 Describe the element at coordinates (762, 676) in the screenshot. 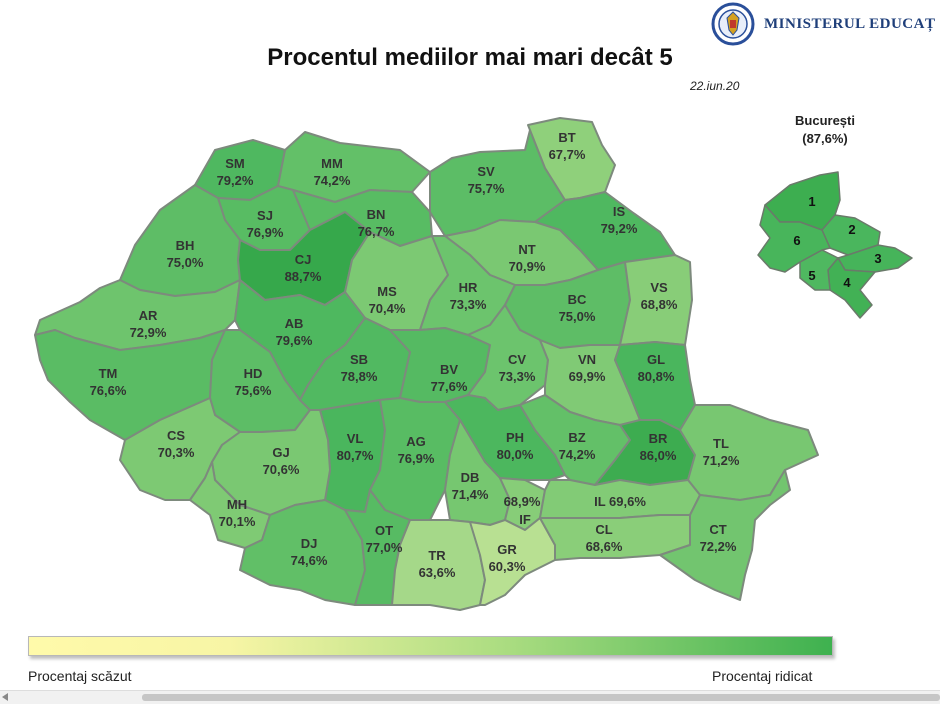

I see `legend-high-label: Procentaj ridicat` at that location.